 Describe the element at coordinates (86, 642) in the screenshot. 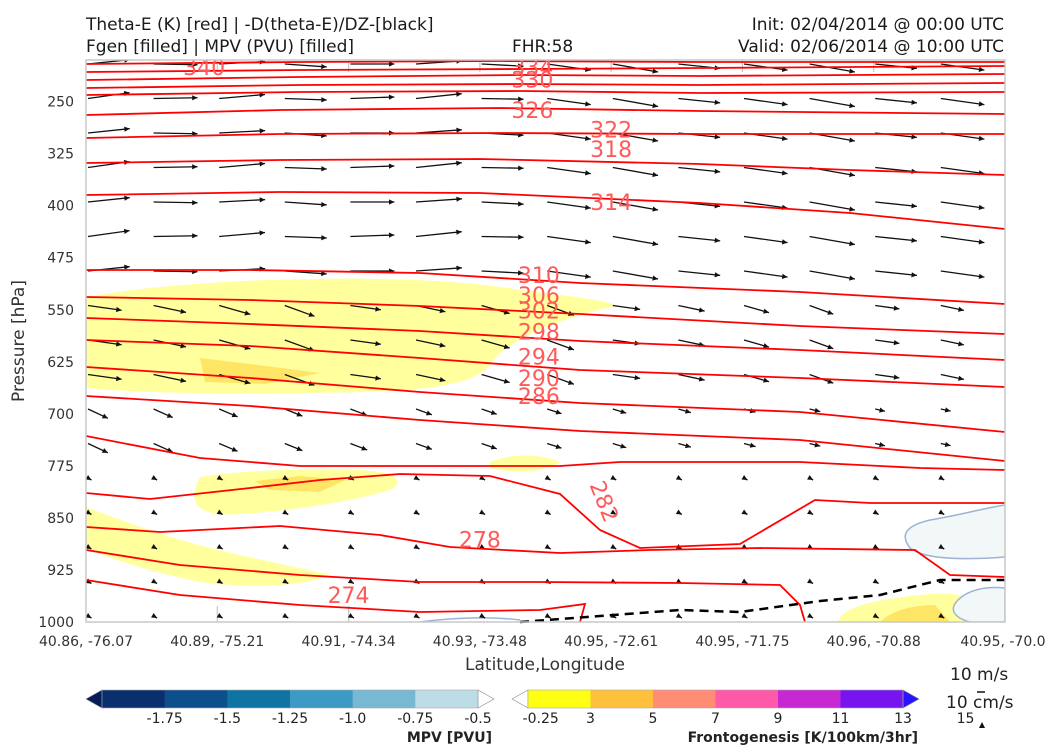

I see `x-tick-label: 40.86, -76.07` at that location.